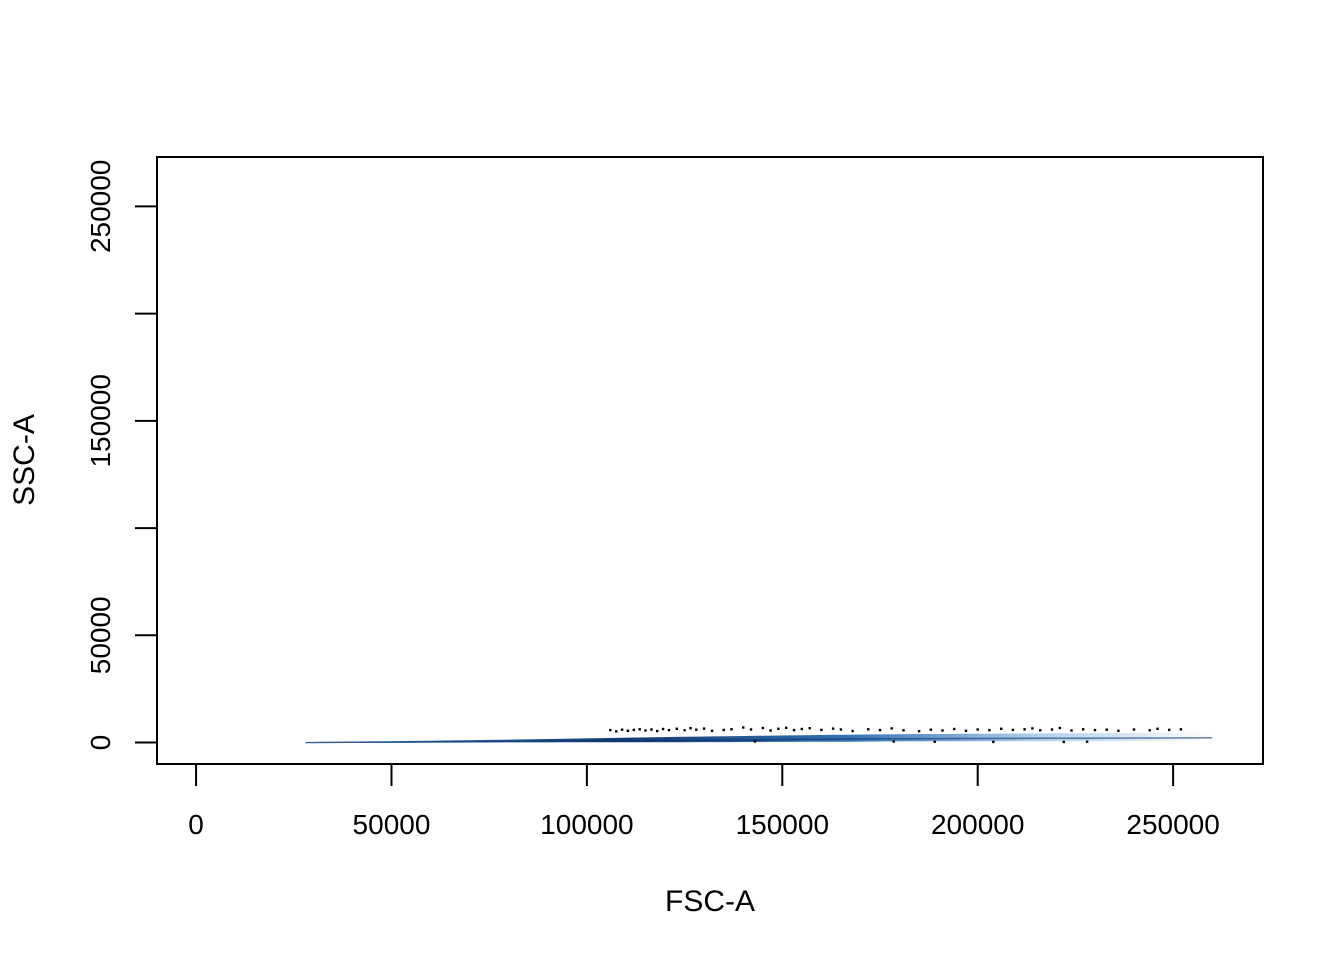  Describe the element at coordinates (1172, 824) in the screenshot. I see `x-tick-label: 250000` at that location.